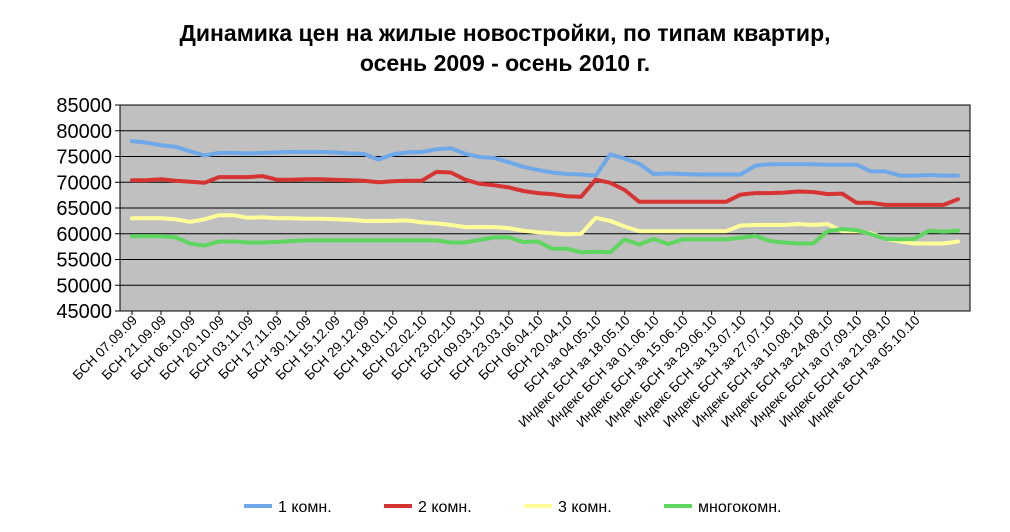  I want to click on y-tick-label: 45000, so click(84, 312).